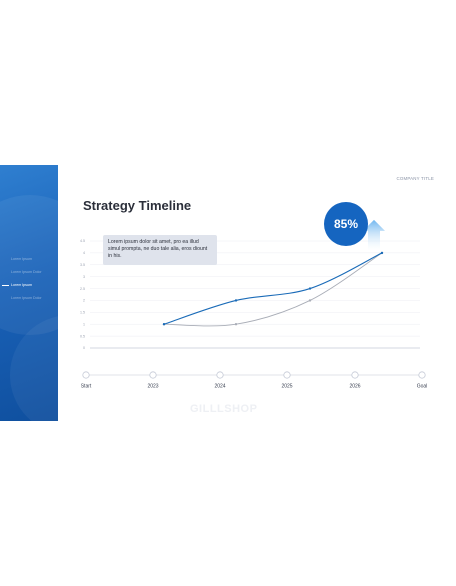  What do you see at coordinates (219, 387) in the screenshot?
I see `timeline-label: 2024` at bounding box center [219, 387].